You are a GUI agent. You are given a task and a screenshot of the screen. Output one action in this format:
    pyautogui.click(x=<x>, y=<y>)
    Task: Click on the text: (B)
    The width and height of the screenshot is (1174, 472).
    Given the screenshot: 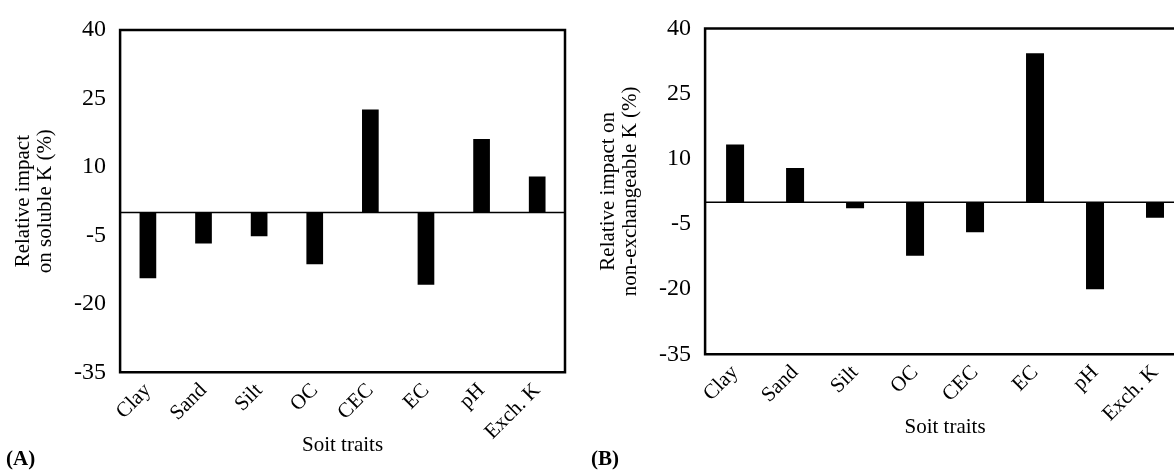 What is the action you would take?
    pyautogui.click(x=605, y=457)
    